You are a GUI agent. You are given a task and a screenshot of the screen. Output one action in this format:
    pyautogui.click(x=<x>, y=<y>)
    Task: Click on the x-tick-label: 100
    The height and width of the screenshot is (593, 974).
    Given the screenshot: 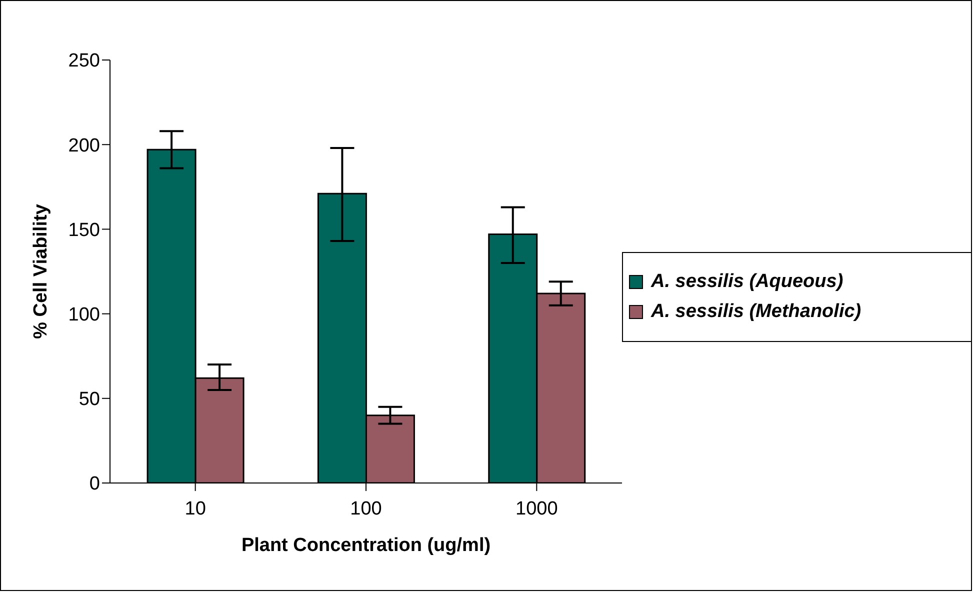 What is the action you would take?
    pyautogui.click(x=366, y=509)
    